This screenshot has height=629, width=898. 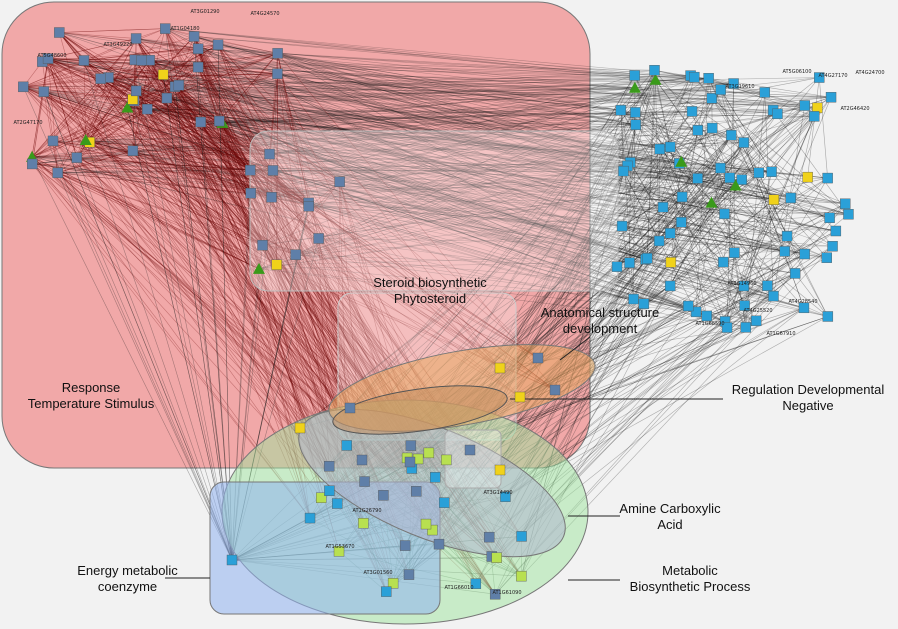 I want to click on gene-node-hub, so click(x=232, y=560).